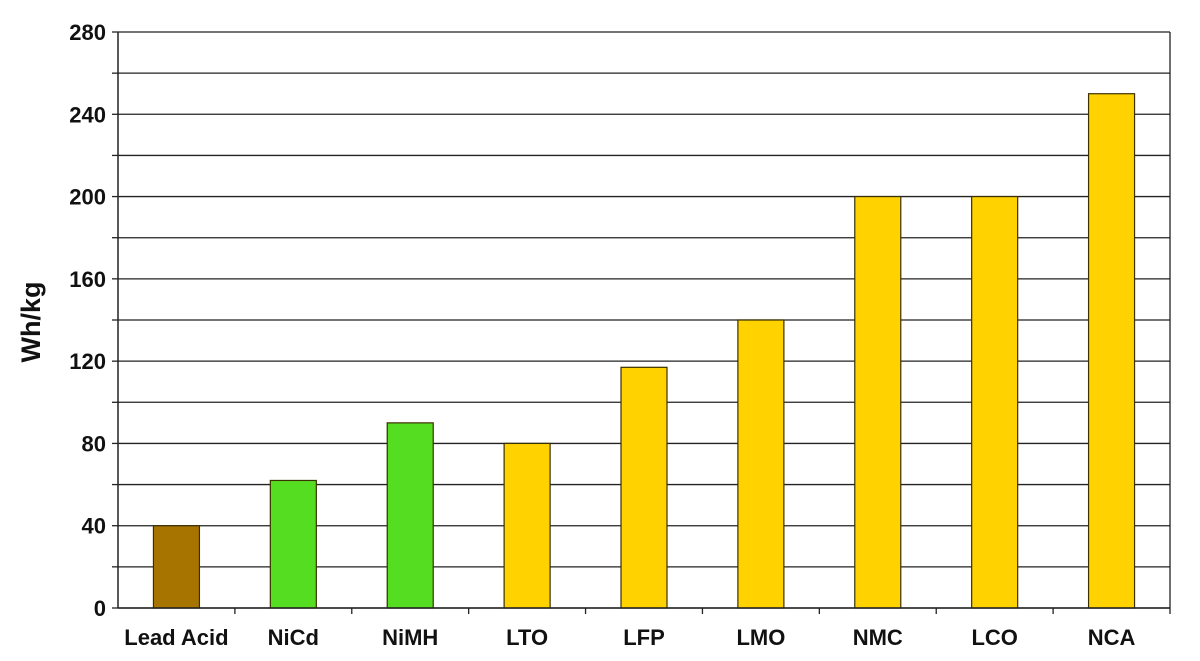  What do you see at coordinates (760, 637) in the screenshot?
I see `x-tick-label: LMO` at bounding box center [760, 637].